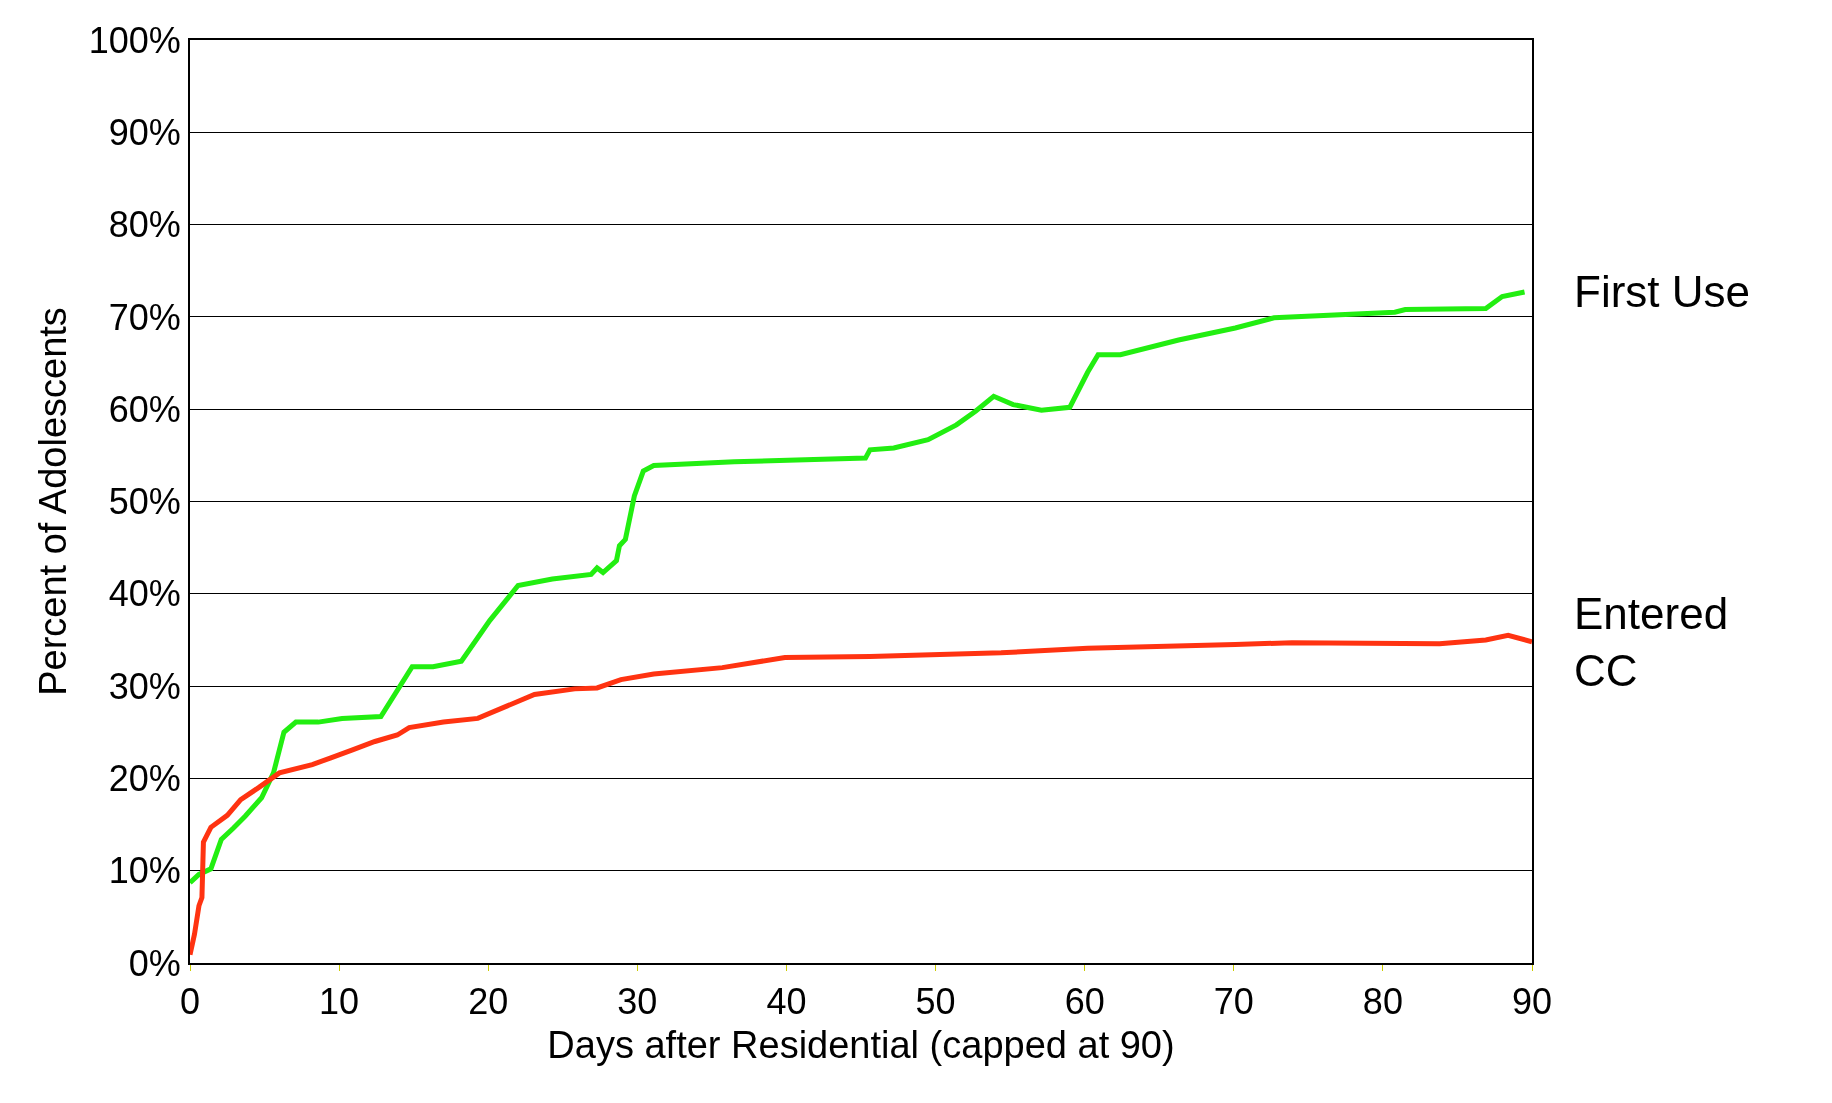 This screenshot has width=1832, height=1103. What do you see at coordinates (53, 501) in the screenshot?
I see `y-axis-title: Percent of Adolescents` at bounding box center [53, 501].